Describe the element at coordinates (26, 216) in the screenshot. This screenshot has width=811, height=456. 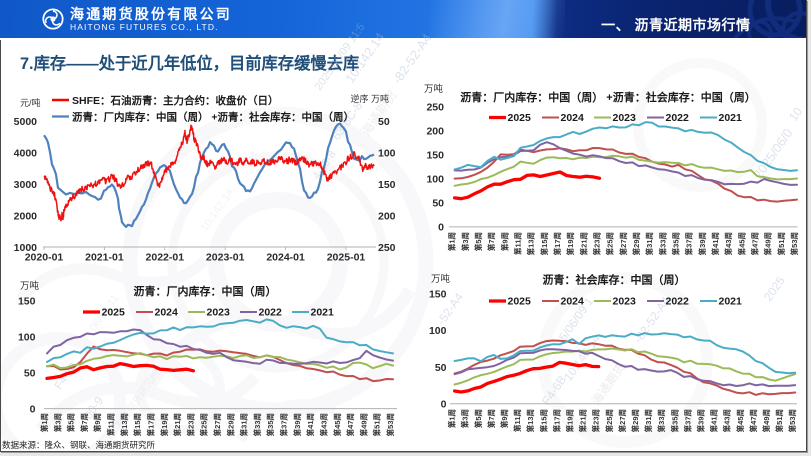
I see `svg-text: 2000` at that location.